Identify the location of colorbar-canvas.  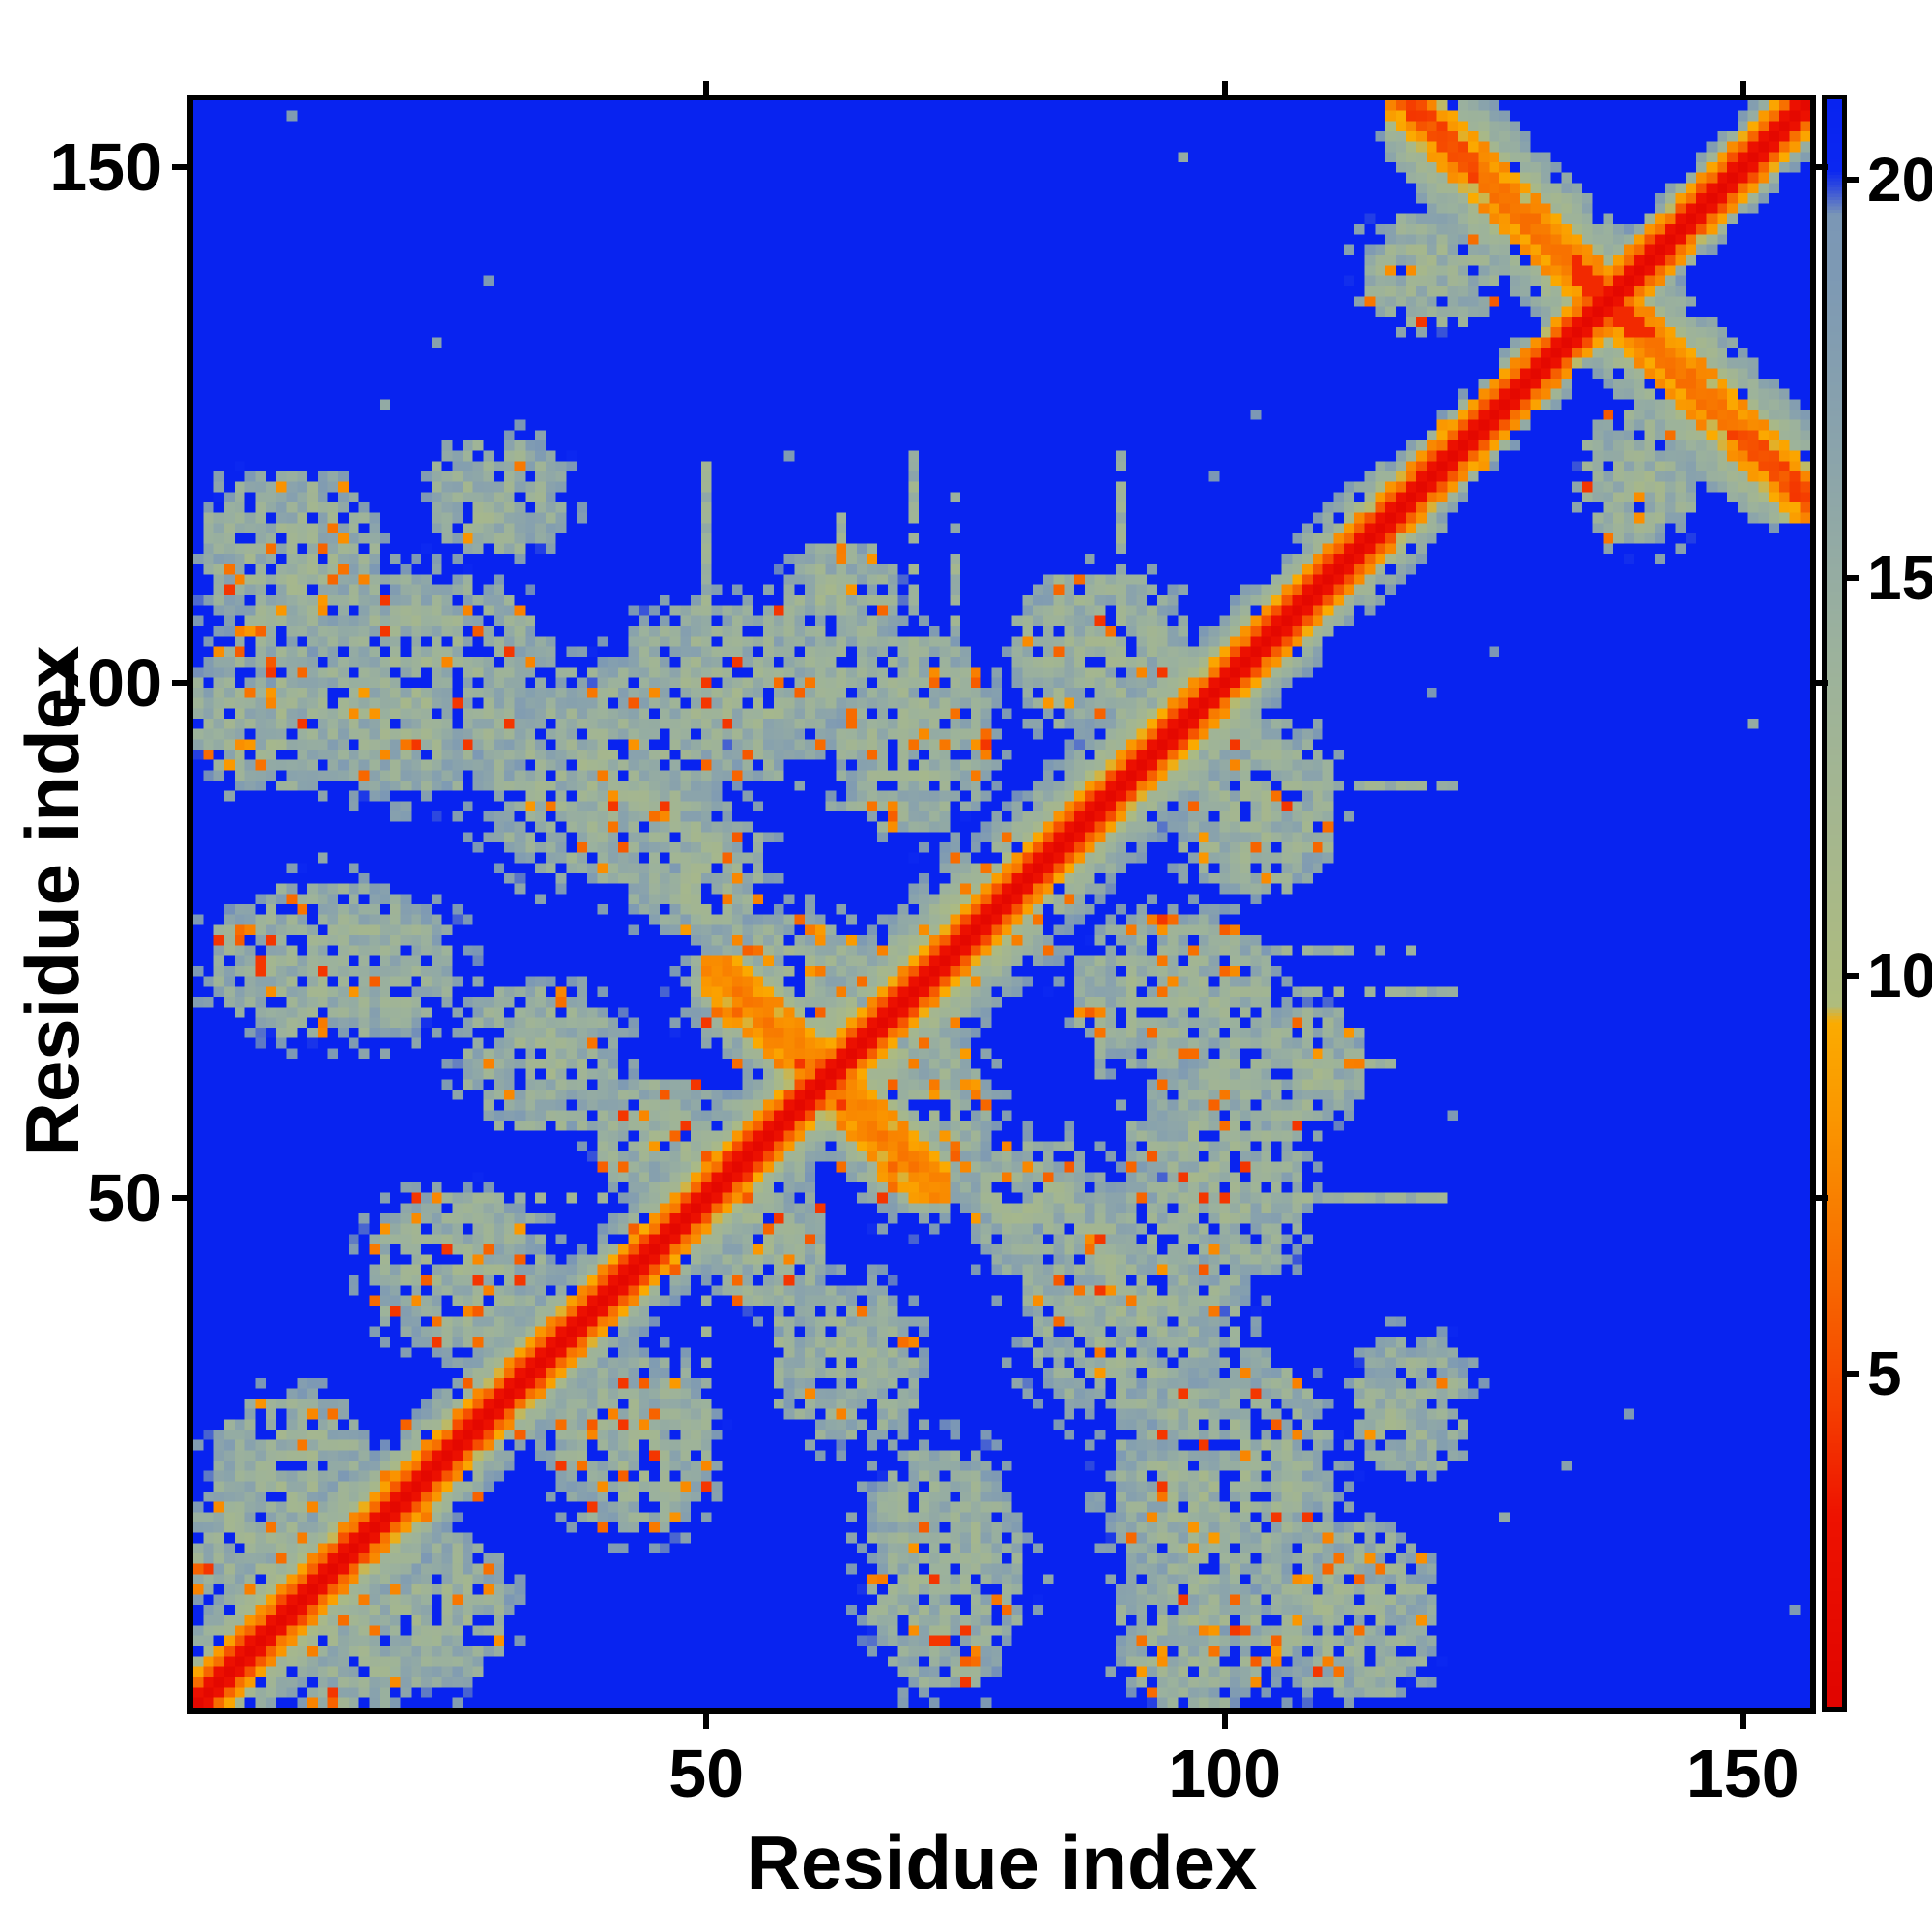
(1834, 903).